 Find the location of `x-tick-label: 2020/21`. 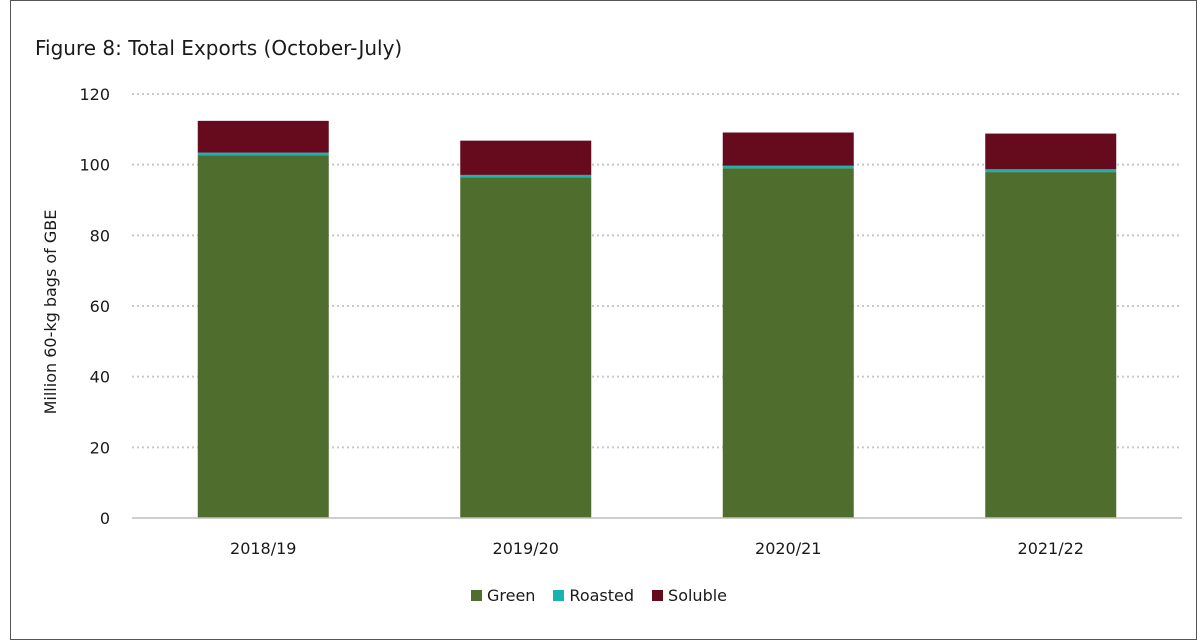

x-tick-label: 2020/21 is located at coordinates (788, 548).